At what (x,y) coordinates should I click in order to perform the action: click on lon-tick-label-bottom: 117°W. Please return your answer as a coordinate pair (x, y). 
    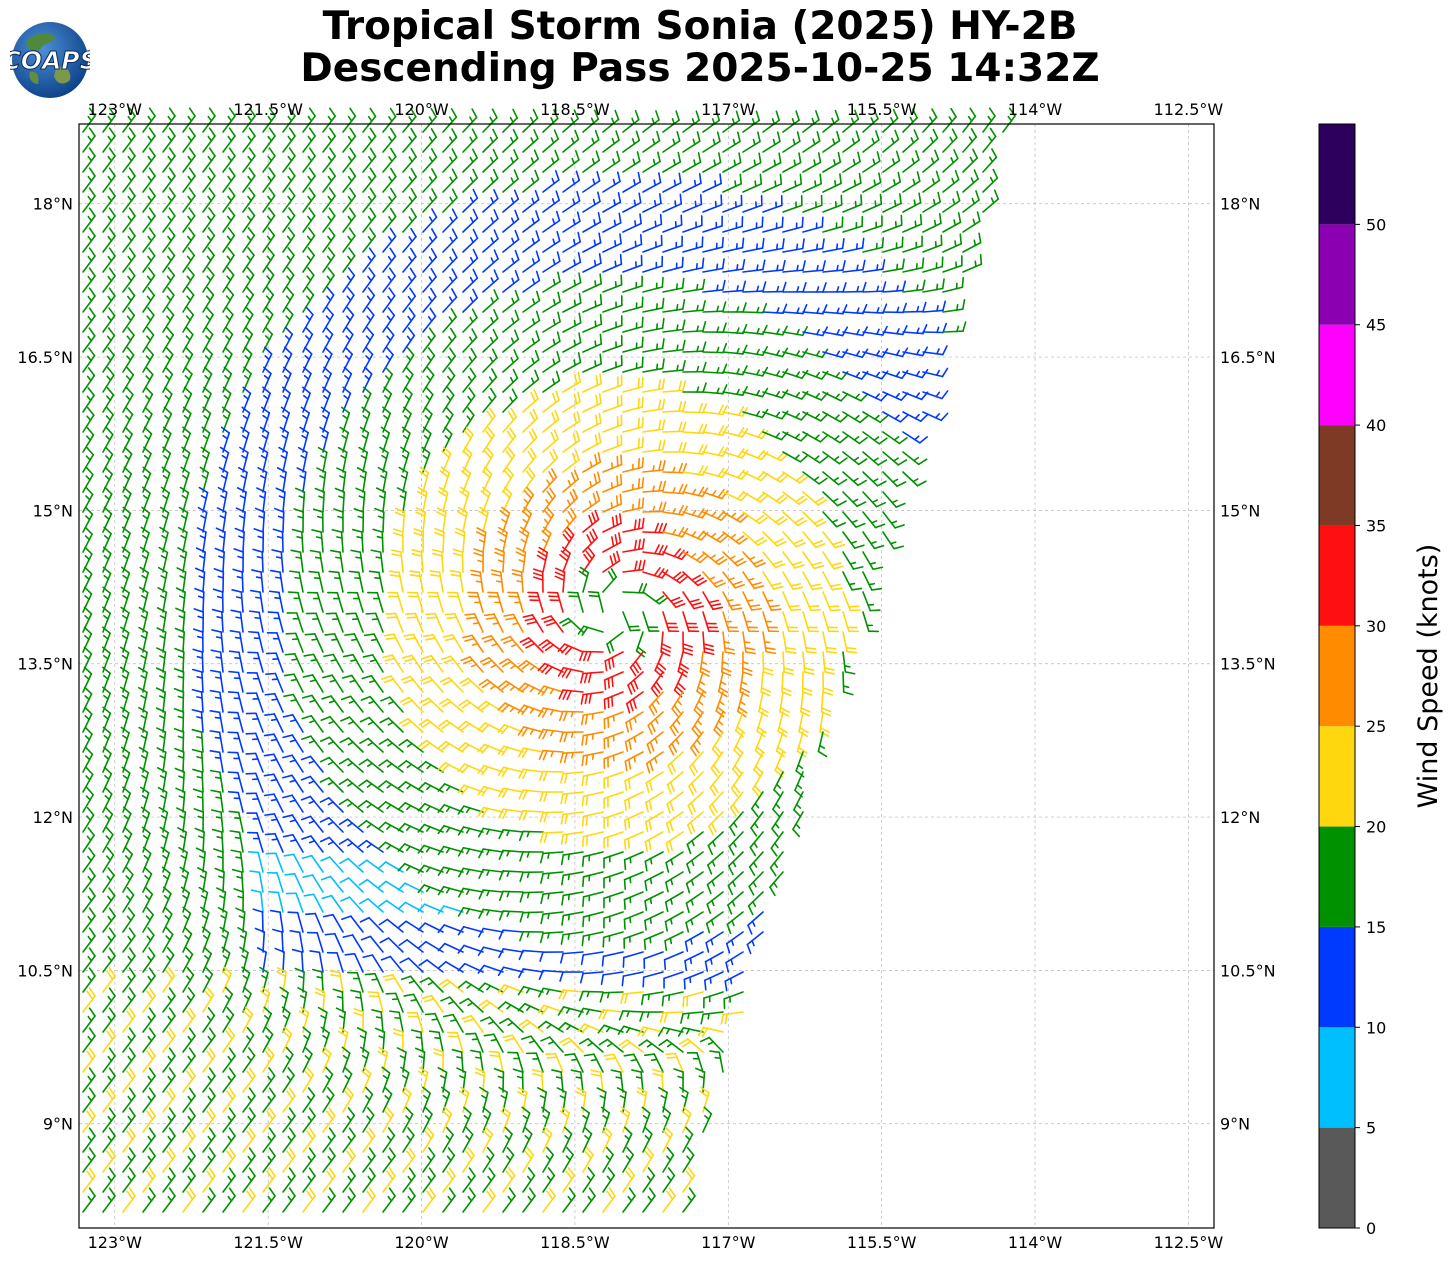
    Looking at the image, I should click on (728, 1242).